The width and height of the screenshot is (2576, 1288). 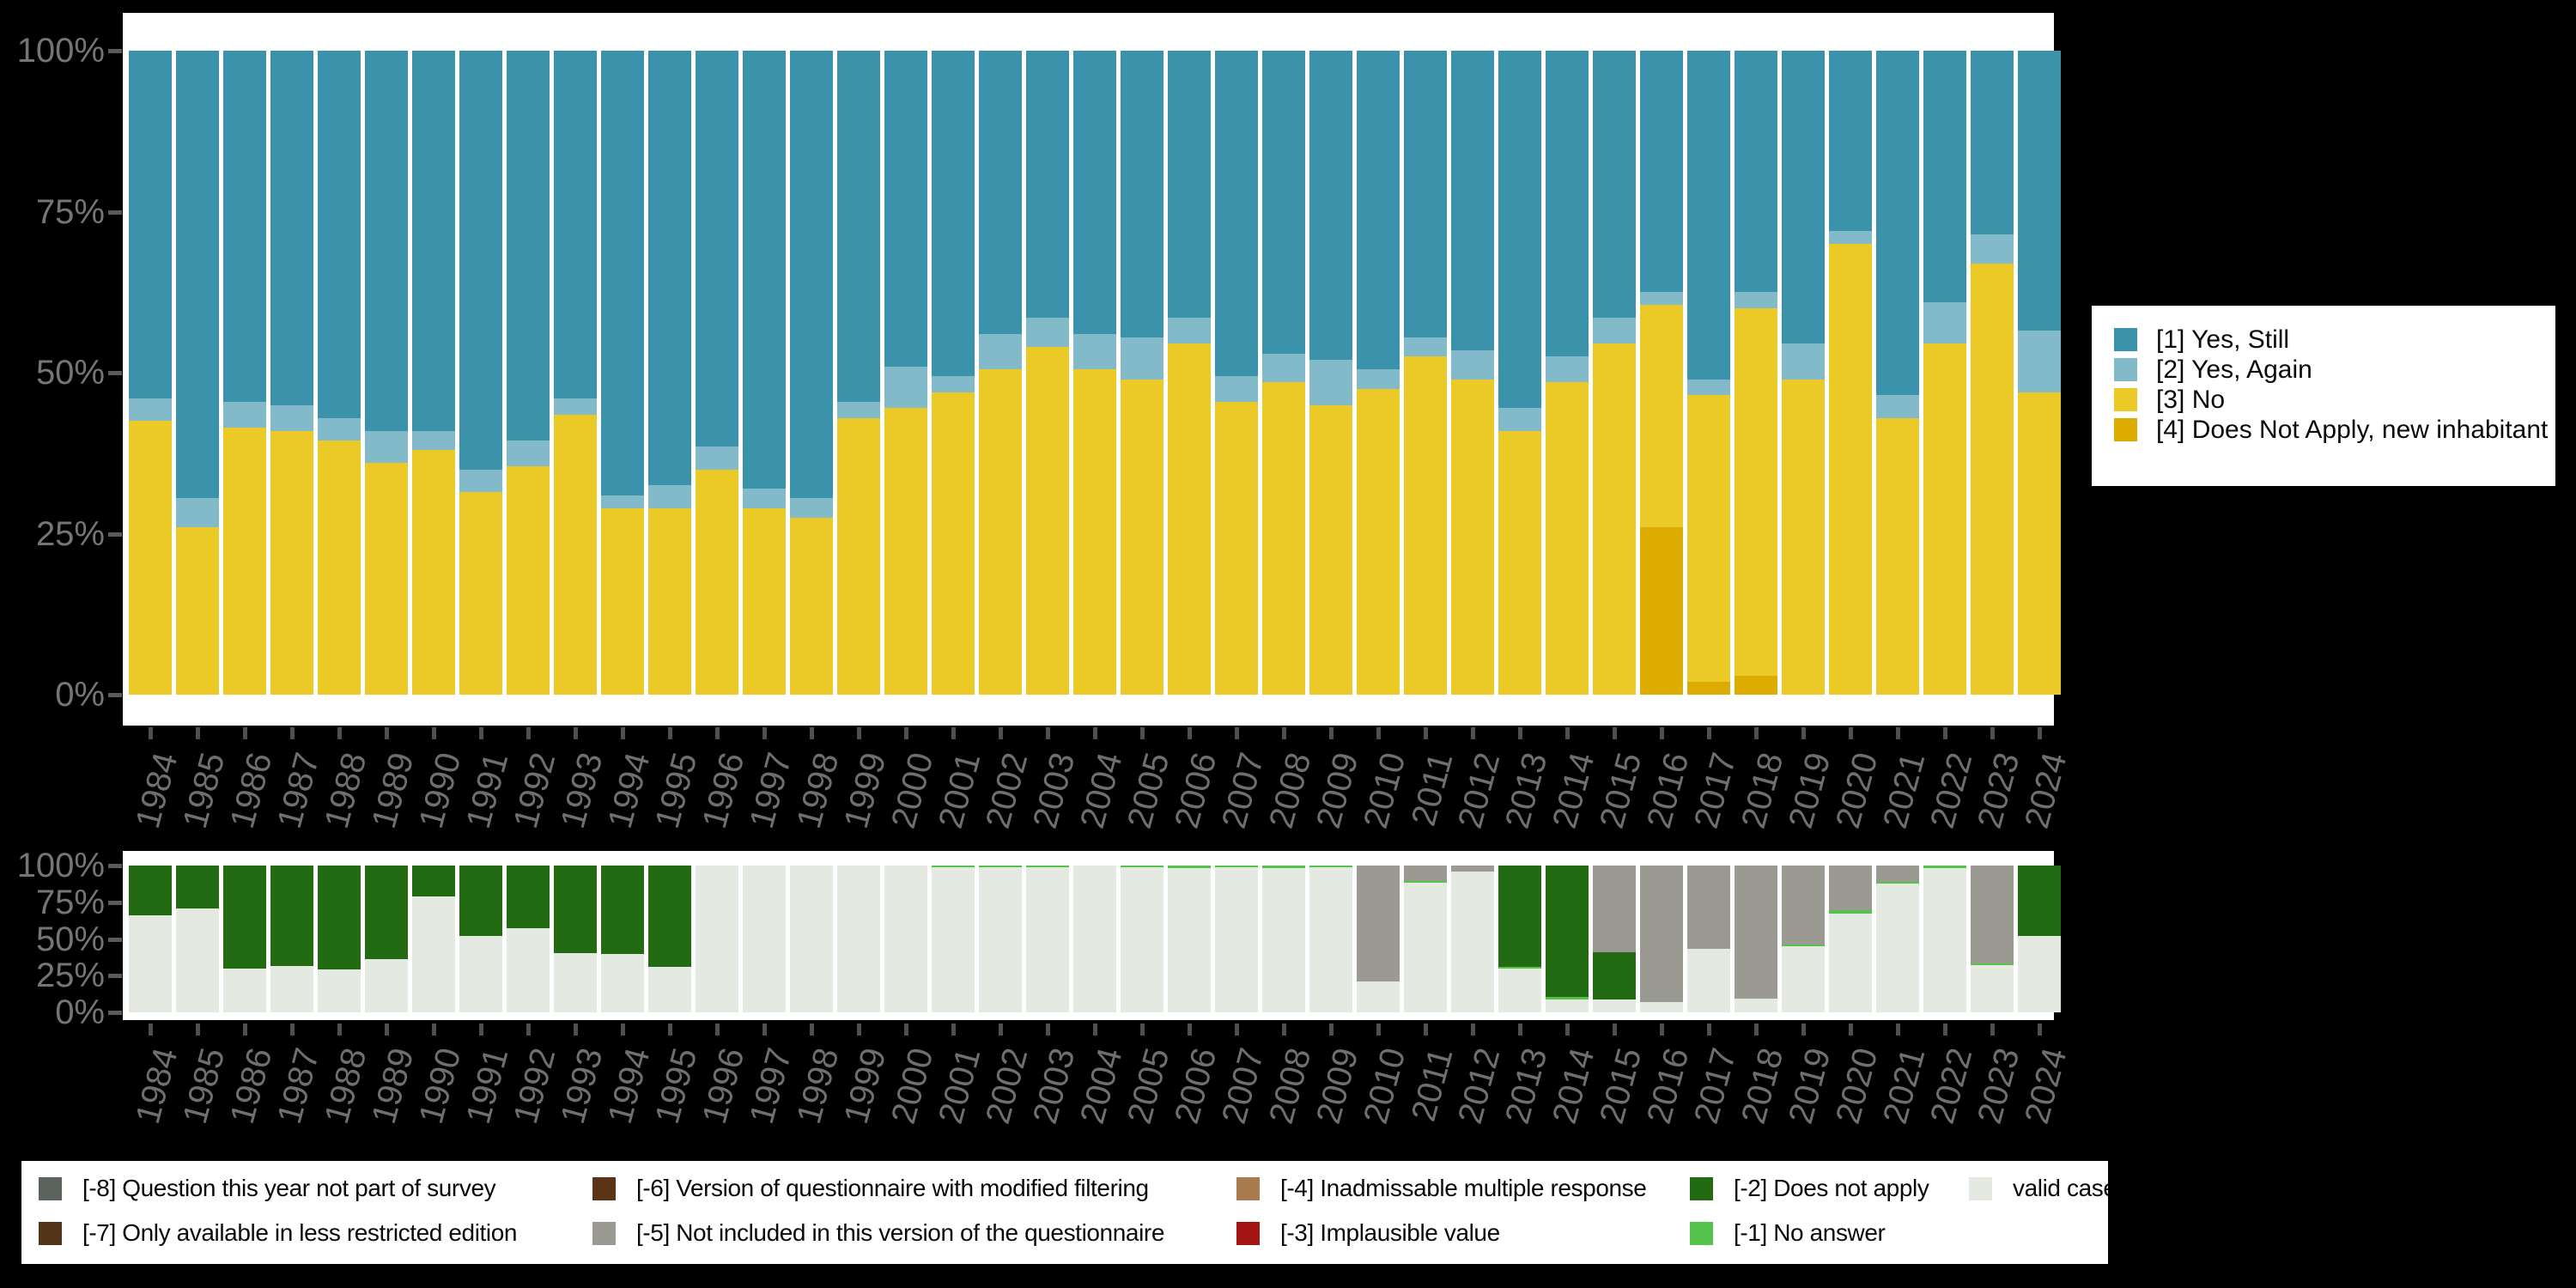 I want to click on bar-segment-2004-no, so click(x=1094, y=532).